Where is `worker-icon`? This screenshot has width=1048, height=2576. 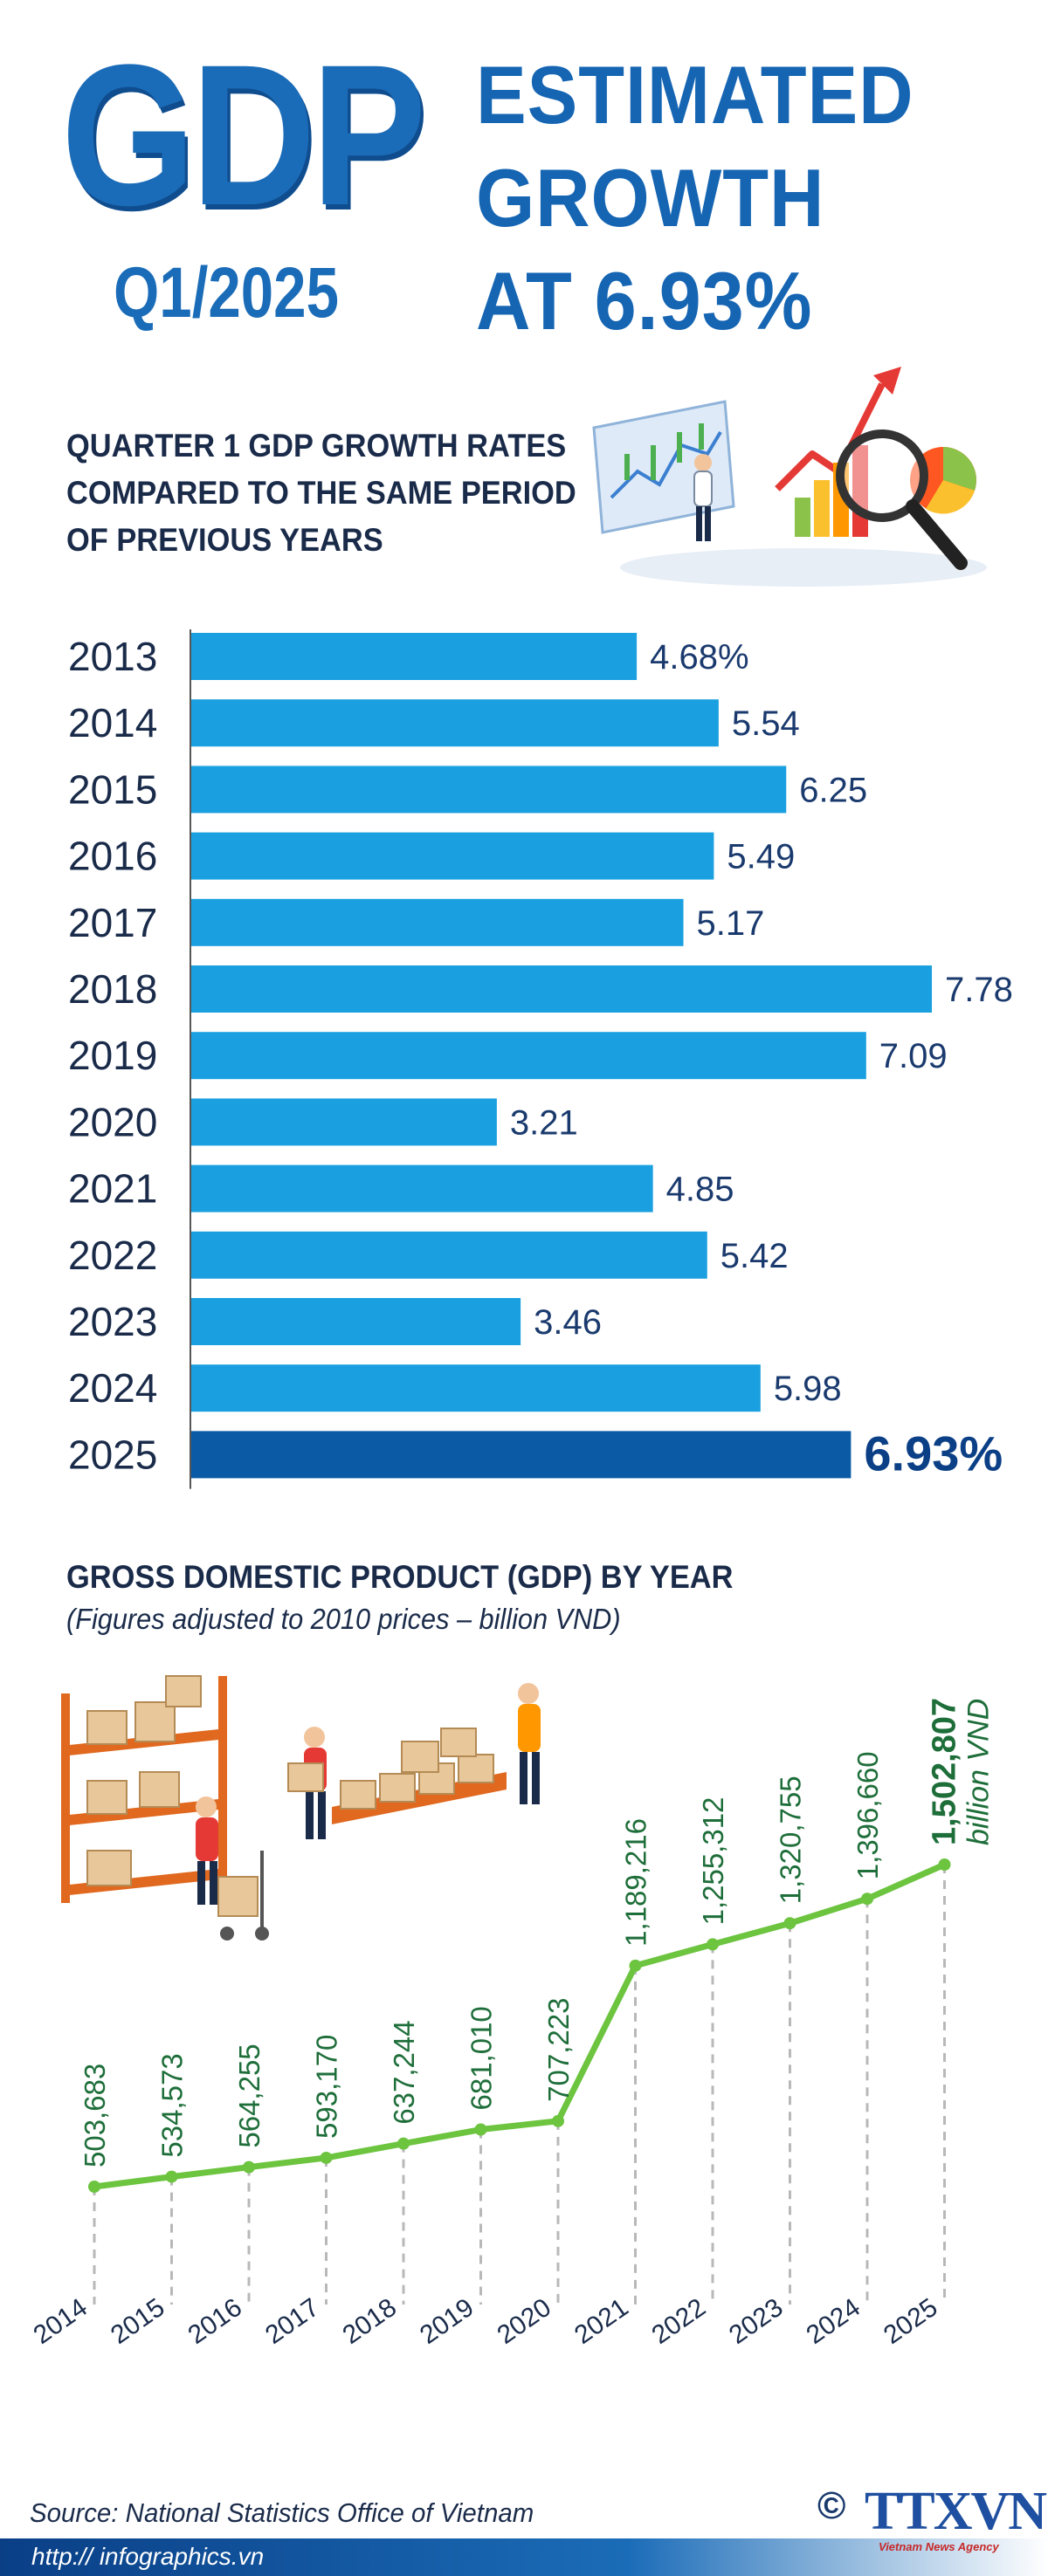 worker-icon is located at coordinates (232, 1869).